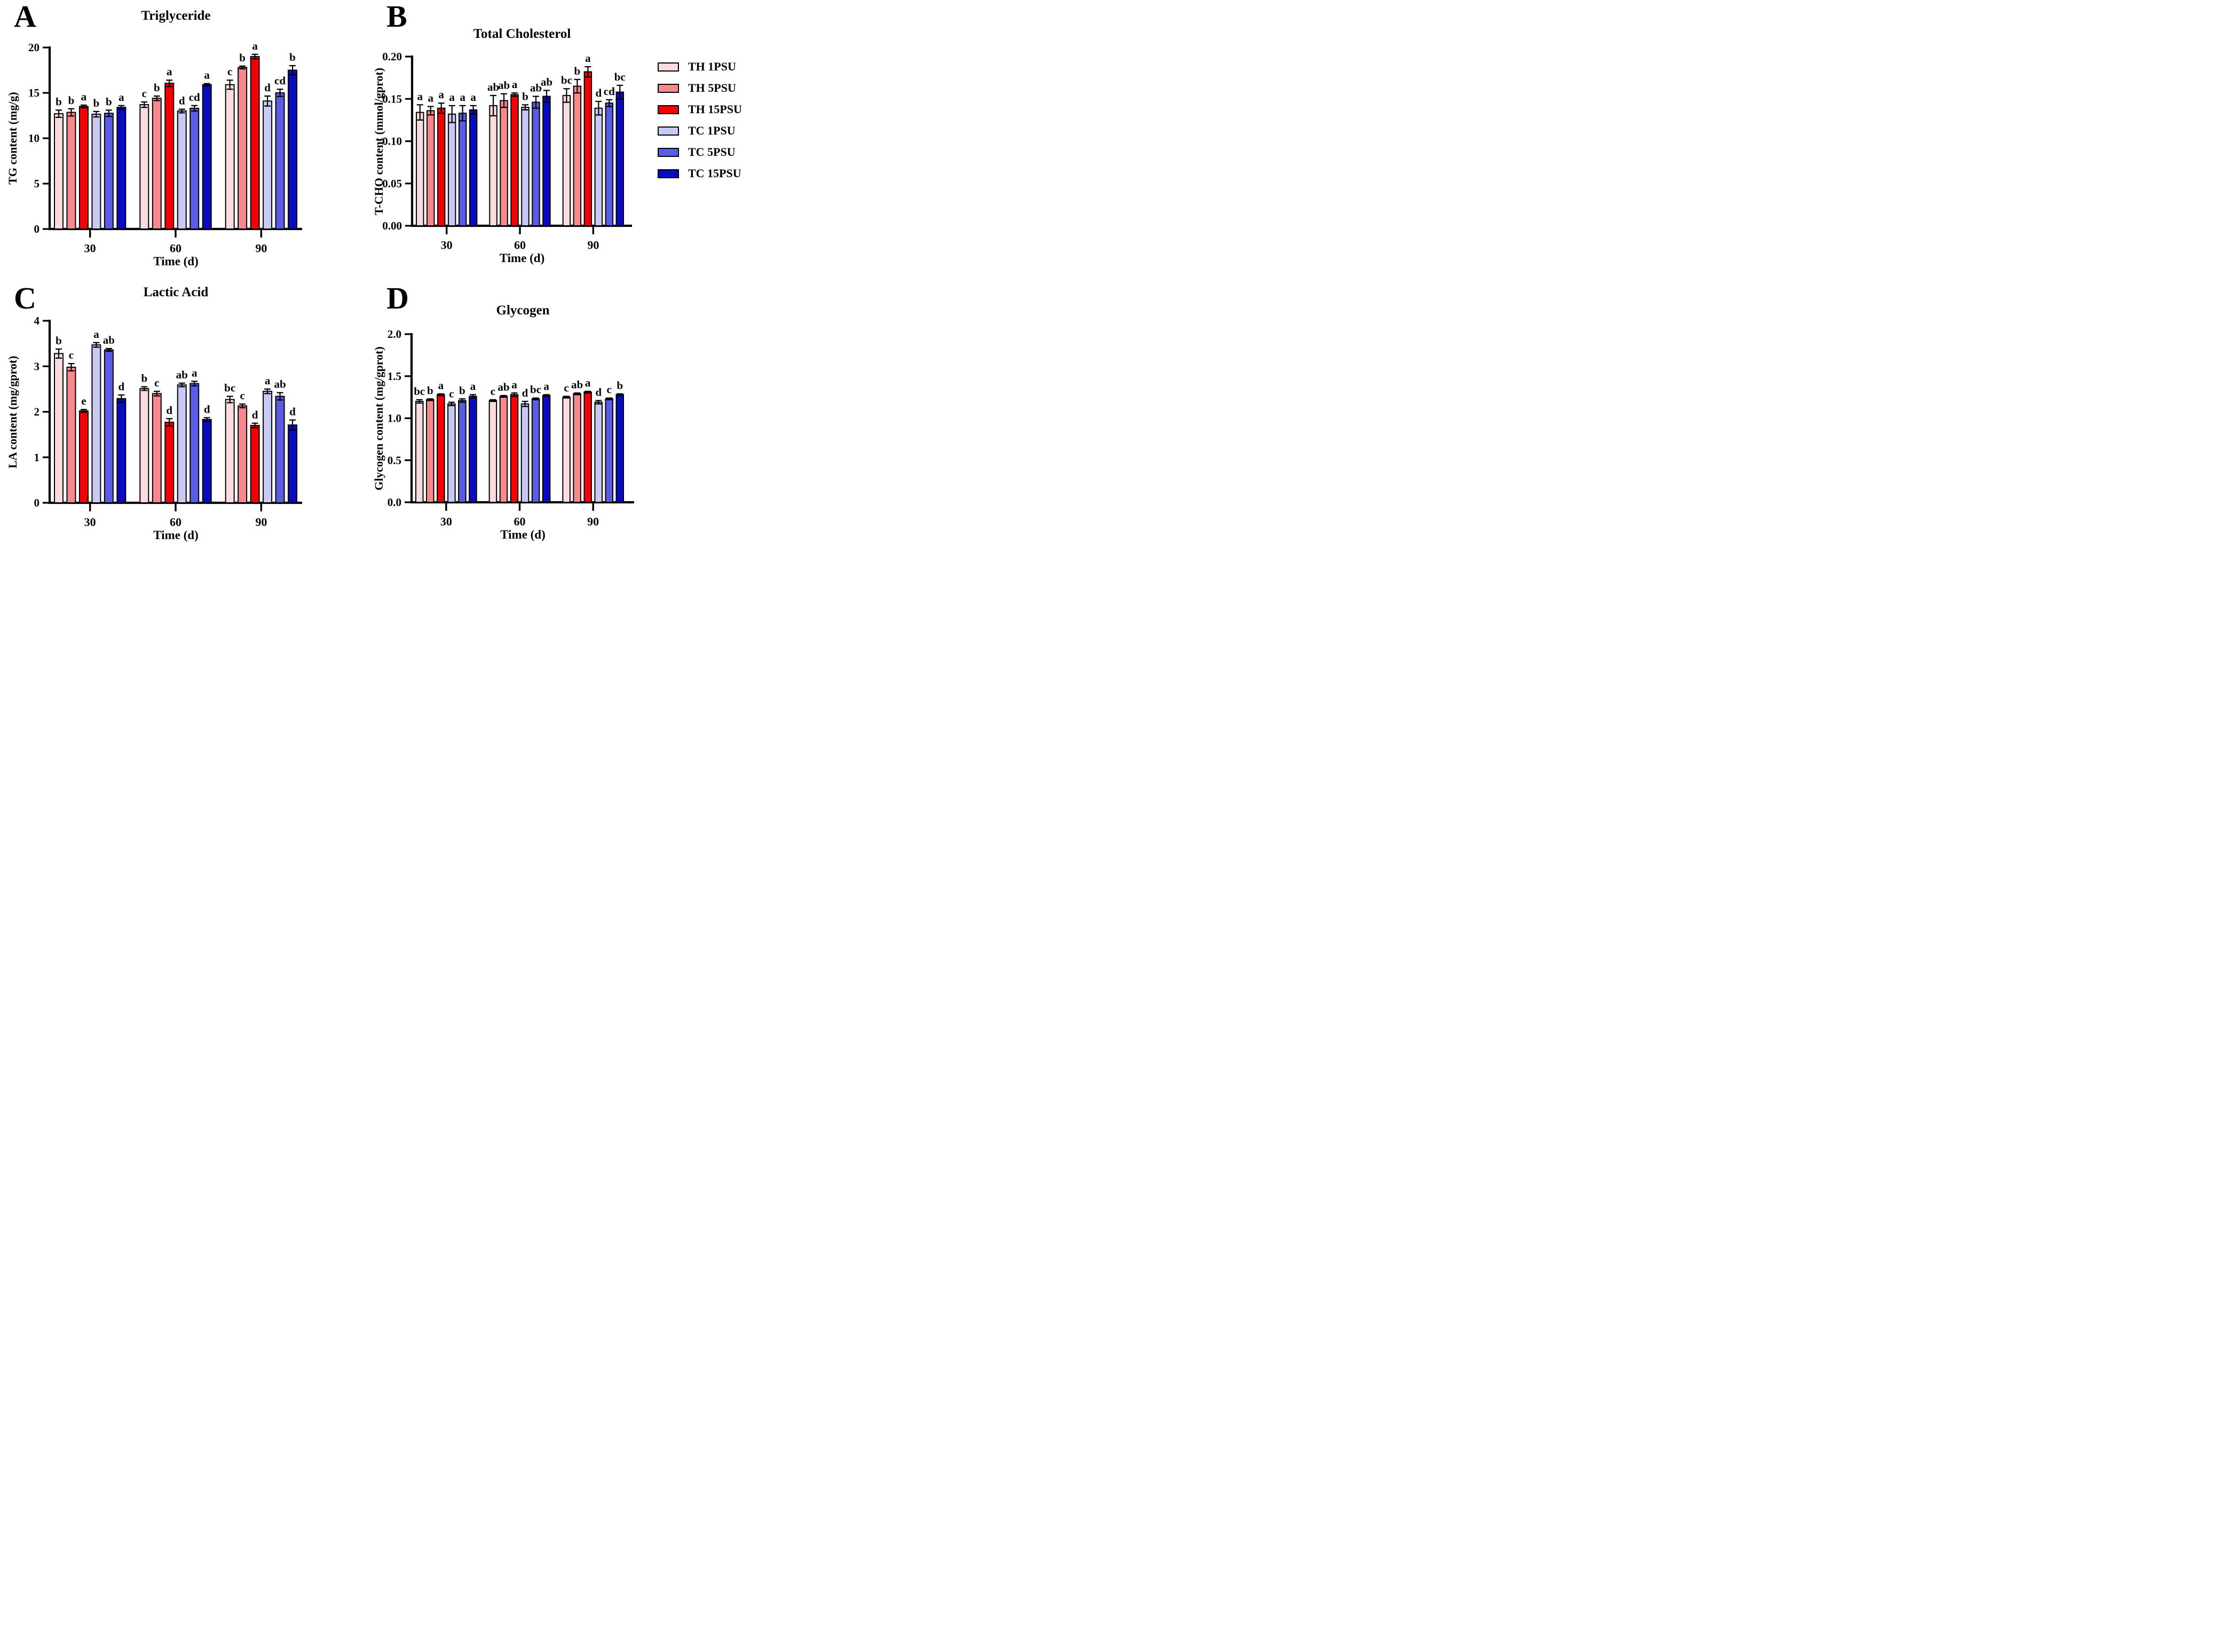 The image size is (2235, 1652). I want to click on y-tick-label: 20, so click(34, 47).